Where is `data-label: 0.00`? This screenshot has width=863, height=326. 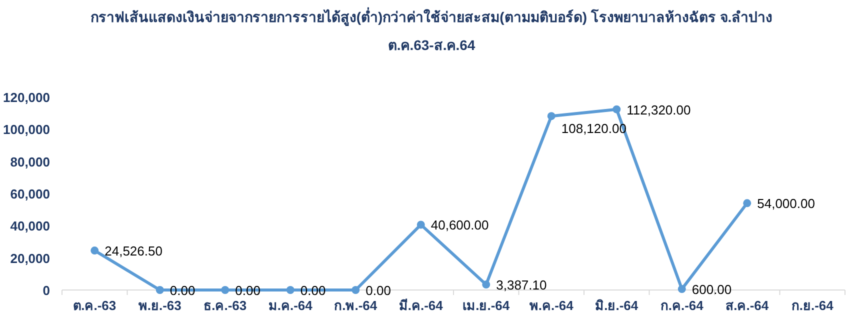 data-label: 0.00 is located at coordinates (378, 290).